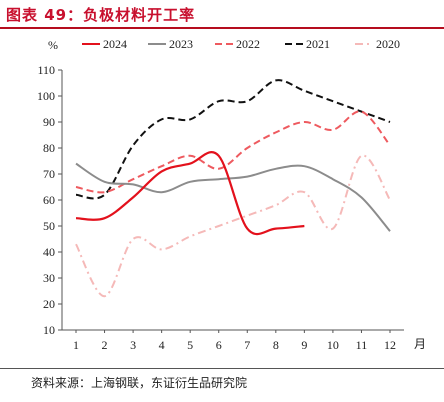 The height and width of the screenshot is (402, 444). What do you see at coordinates (247, 345) in the screenshot?
I see `x-tick-label: 7` at bounding box center [247, 345].